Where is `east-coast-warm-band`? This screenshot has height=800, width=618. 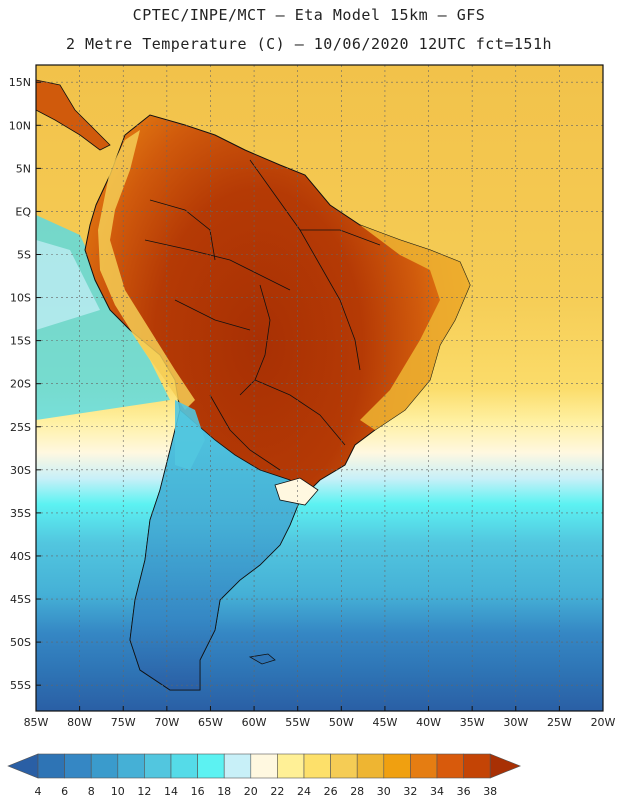
east-coast-warm-band is located at coordinates (415, 327).